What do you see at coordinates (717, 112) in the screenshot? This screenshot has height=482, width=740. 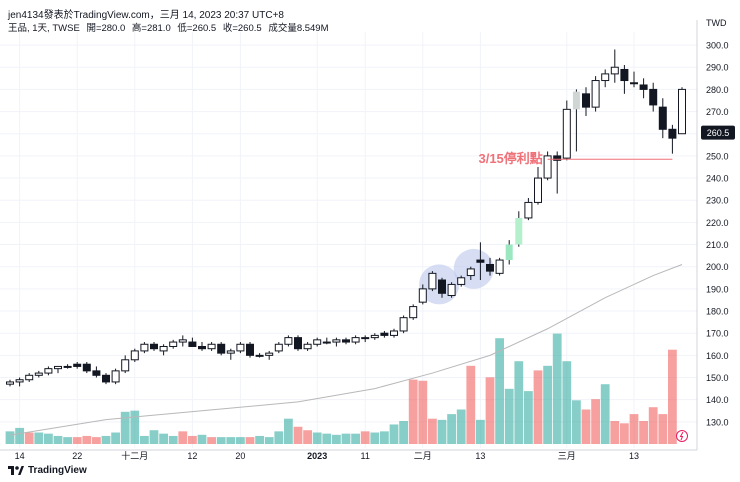 I see `y-tick-label: 270.0` at bounding box center [717, 112].